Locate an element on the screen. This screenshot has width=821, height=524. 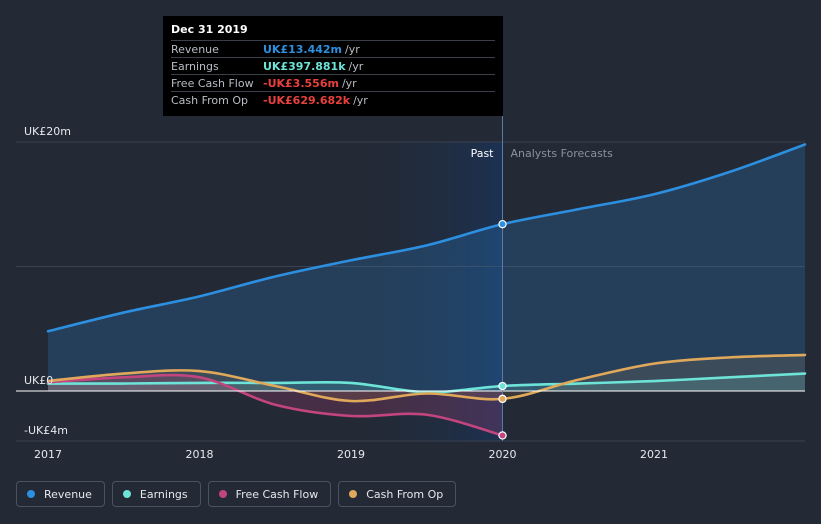
legend-item-free-cash-flow: Free Cash Flow is located at coordinates (269, 494).